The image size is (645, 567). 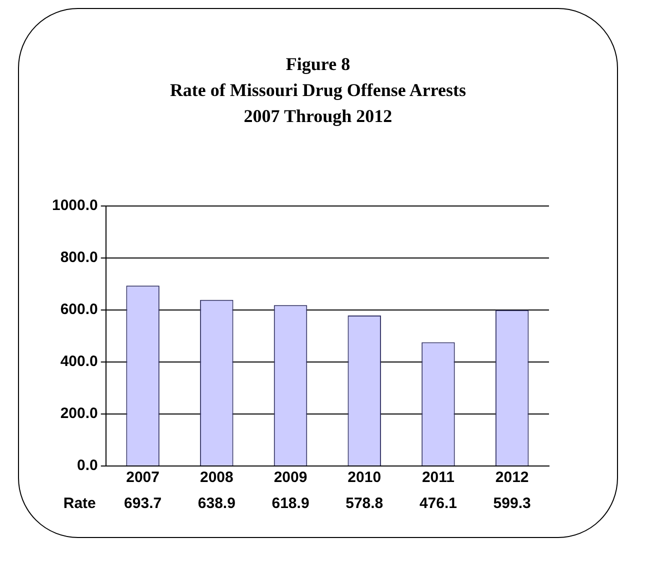 What do you see at coordinates (318, 90) in the screenshot?
I see `chart-title: Figure 8 Rate of Missouri Drug Offense Arrests 2007 Through 2012` at bounding box center [318, 90].